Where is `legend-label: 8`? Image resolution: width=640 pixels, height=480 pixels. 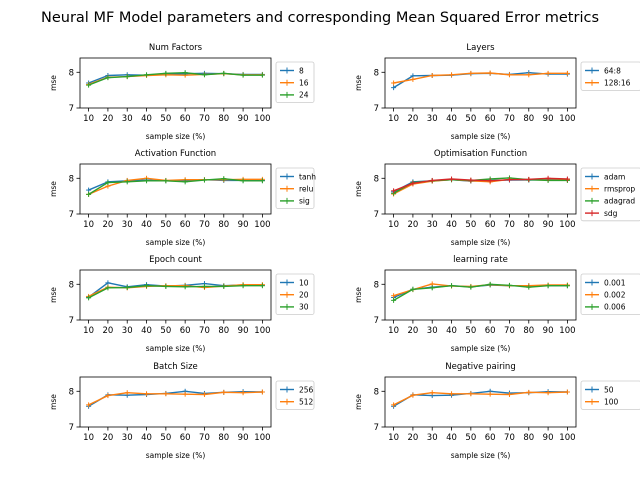
legend-label: 8 is located at coordinates (301, 70).